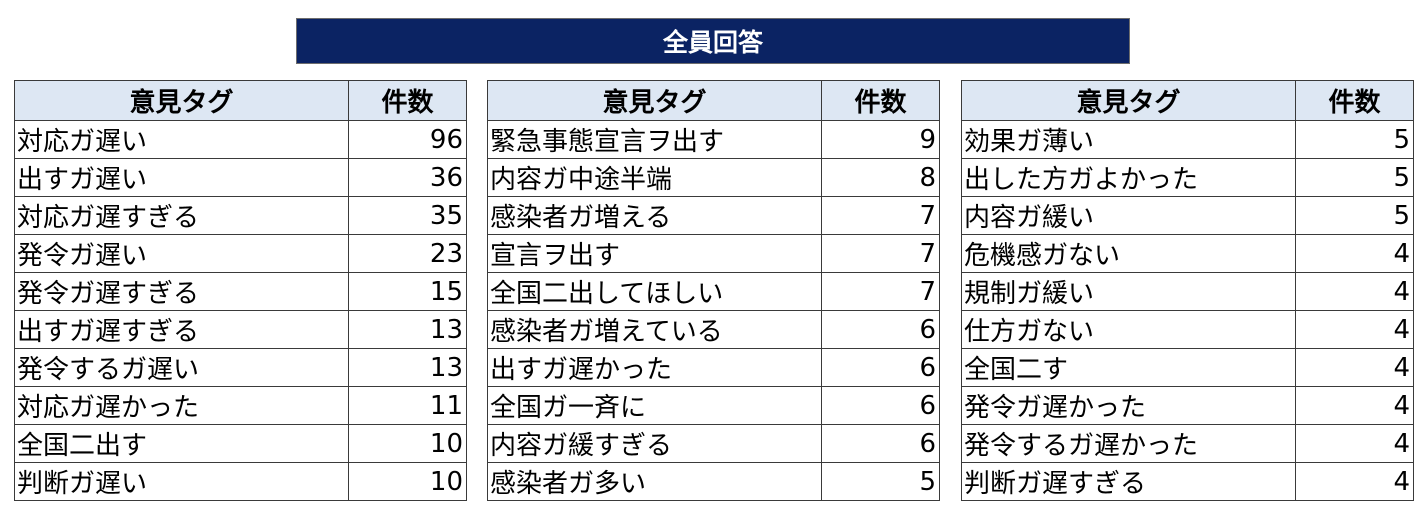  I want to click on count-cell: 13, so click(407, 329).